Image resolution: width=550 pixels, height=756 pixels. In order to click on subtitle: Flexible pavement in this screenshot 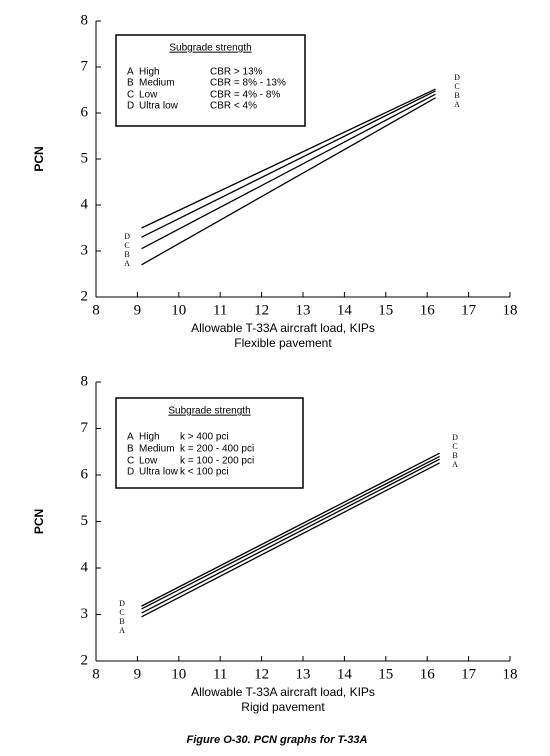, I will do `click(283, 343)`.